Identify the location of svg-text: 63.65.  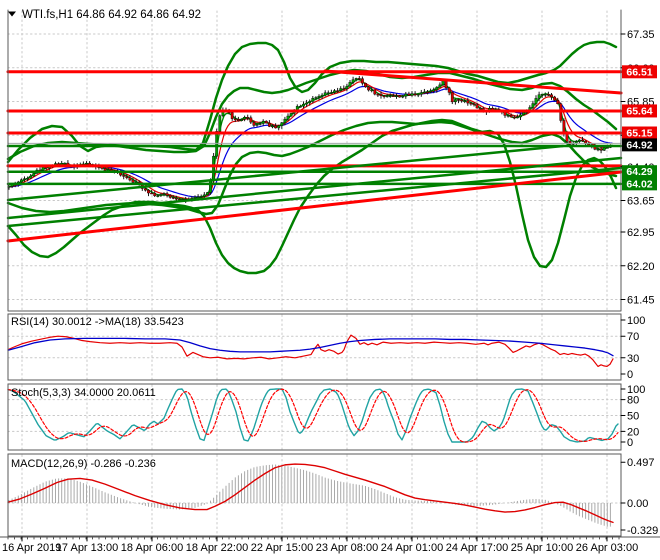
(641, 202).